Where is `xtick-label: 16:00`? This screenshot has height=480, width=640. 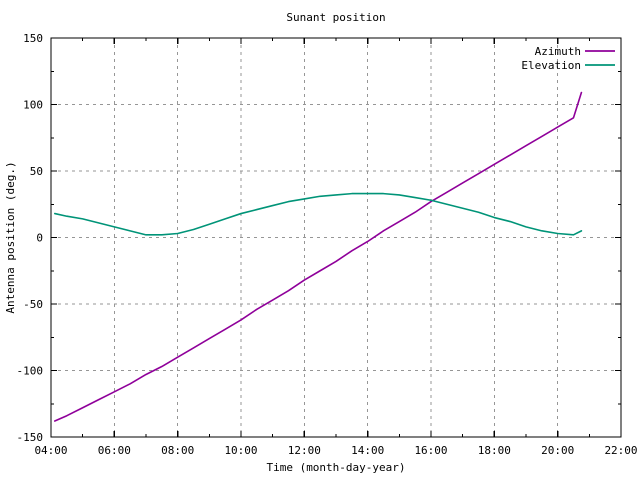
xtick-label: 16:00 is located at coordinates (430, 450).